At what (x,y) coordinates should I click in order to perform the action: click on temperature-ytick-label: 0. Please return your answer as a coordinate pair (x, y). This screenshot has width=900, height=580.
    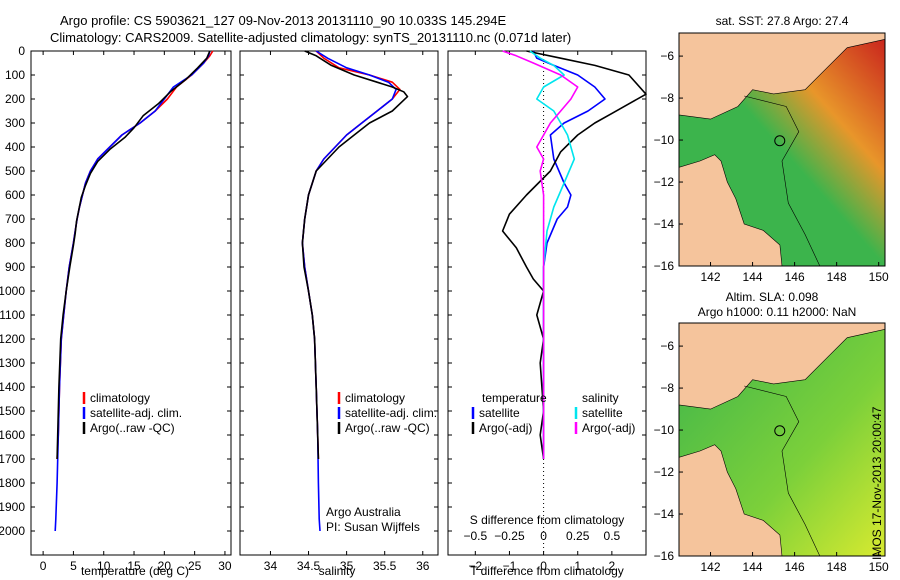
    Looking at the image, I should click on (21, 51).